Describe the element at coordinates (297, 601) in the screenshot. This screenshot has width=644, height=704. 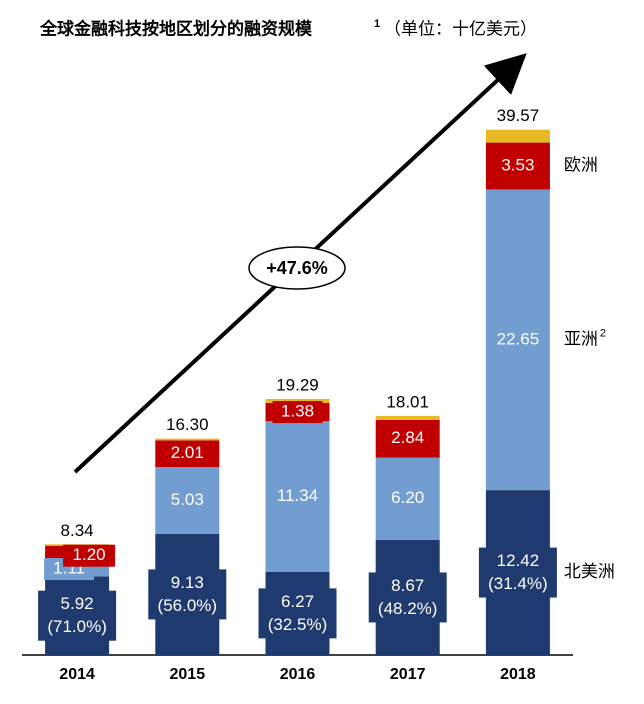
I see `value-label: 6.27` at that location.